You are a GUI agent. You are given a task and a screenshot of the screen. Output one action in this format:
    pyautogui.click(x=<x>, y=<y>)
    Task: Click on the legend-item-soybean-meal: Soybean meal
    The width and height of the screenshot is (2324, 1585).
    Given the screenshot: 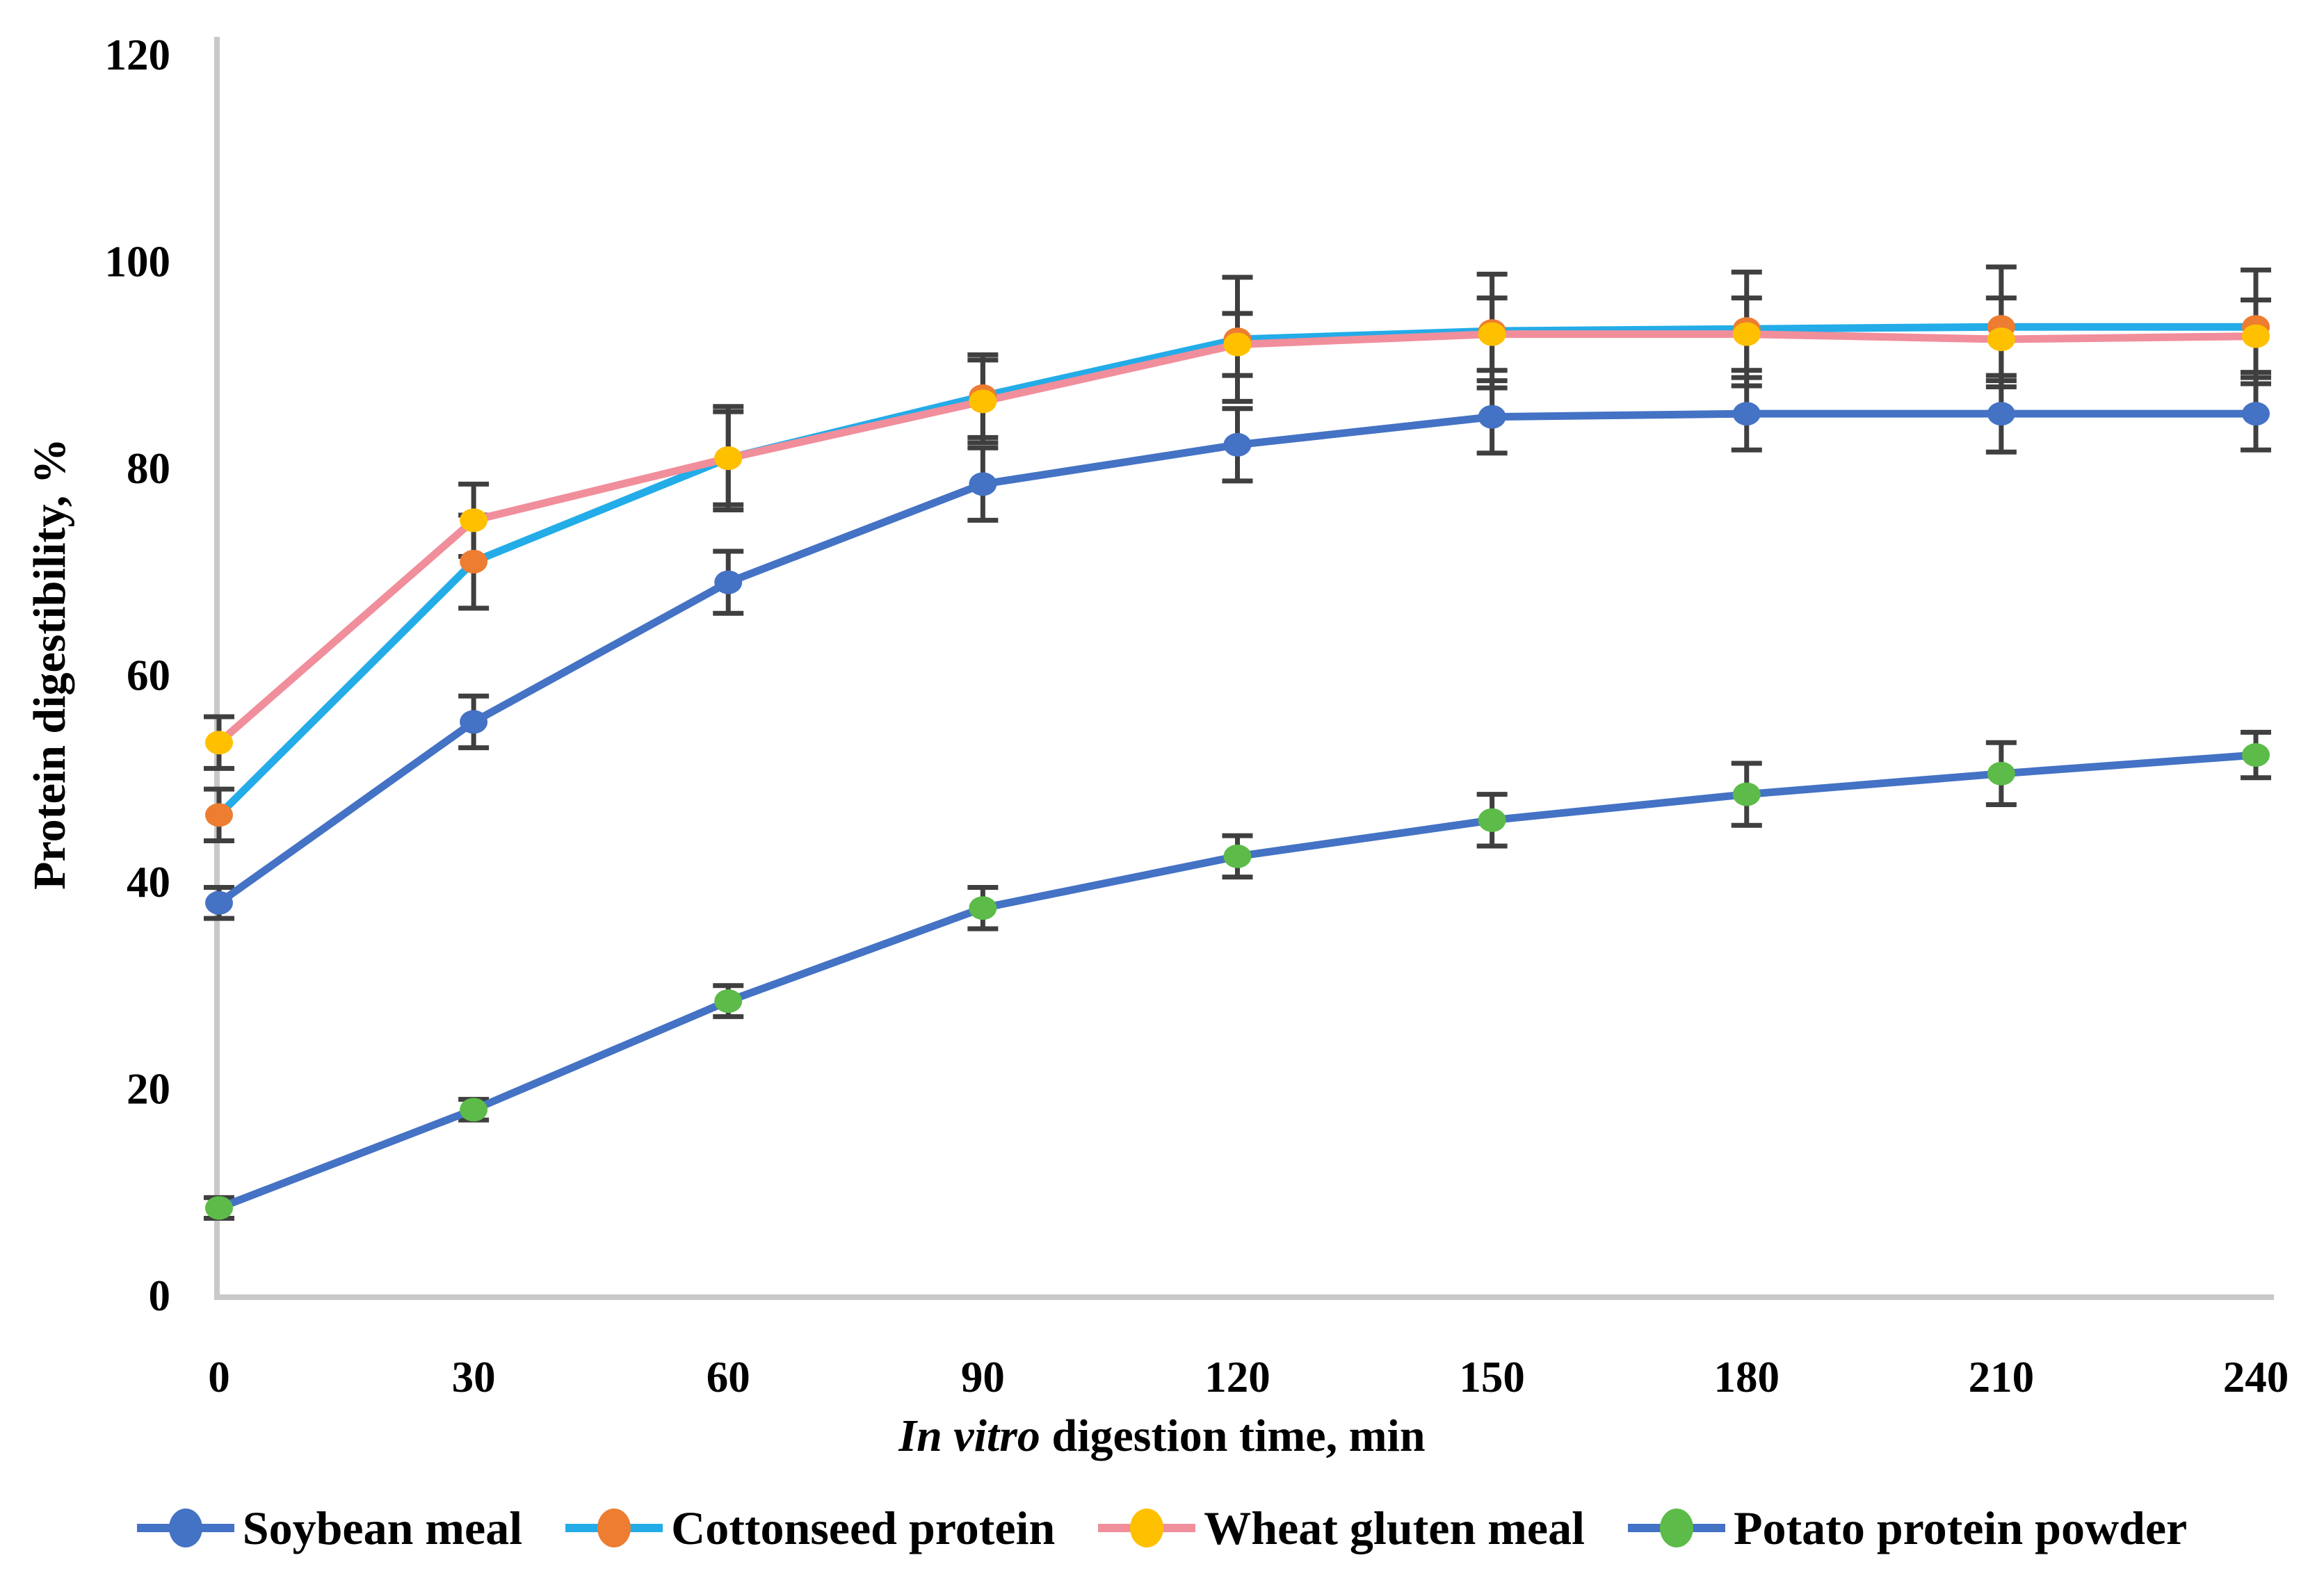 What is the action you would take?
    pyautogui.click(x=330, y=1528)
    